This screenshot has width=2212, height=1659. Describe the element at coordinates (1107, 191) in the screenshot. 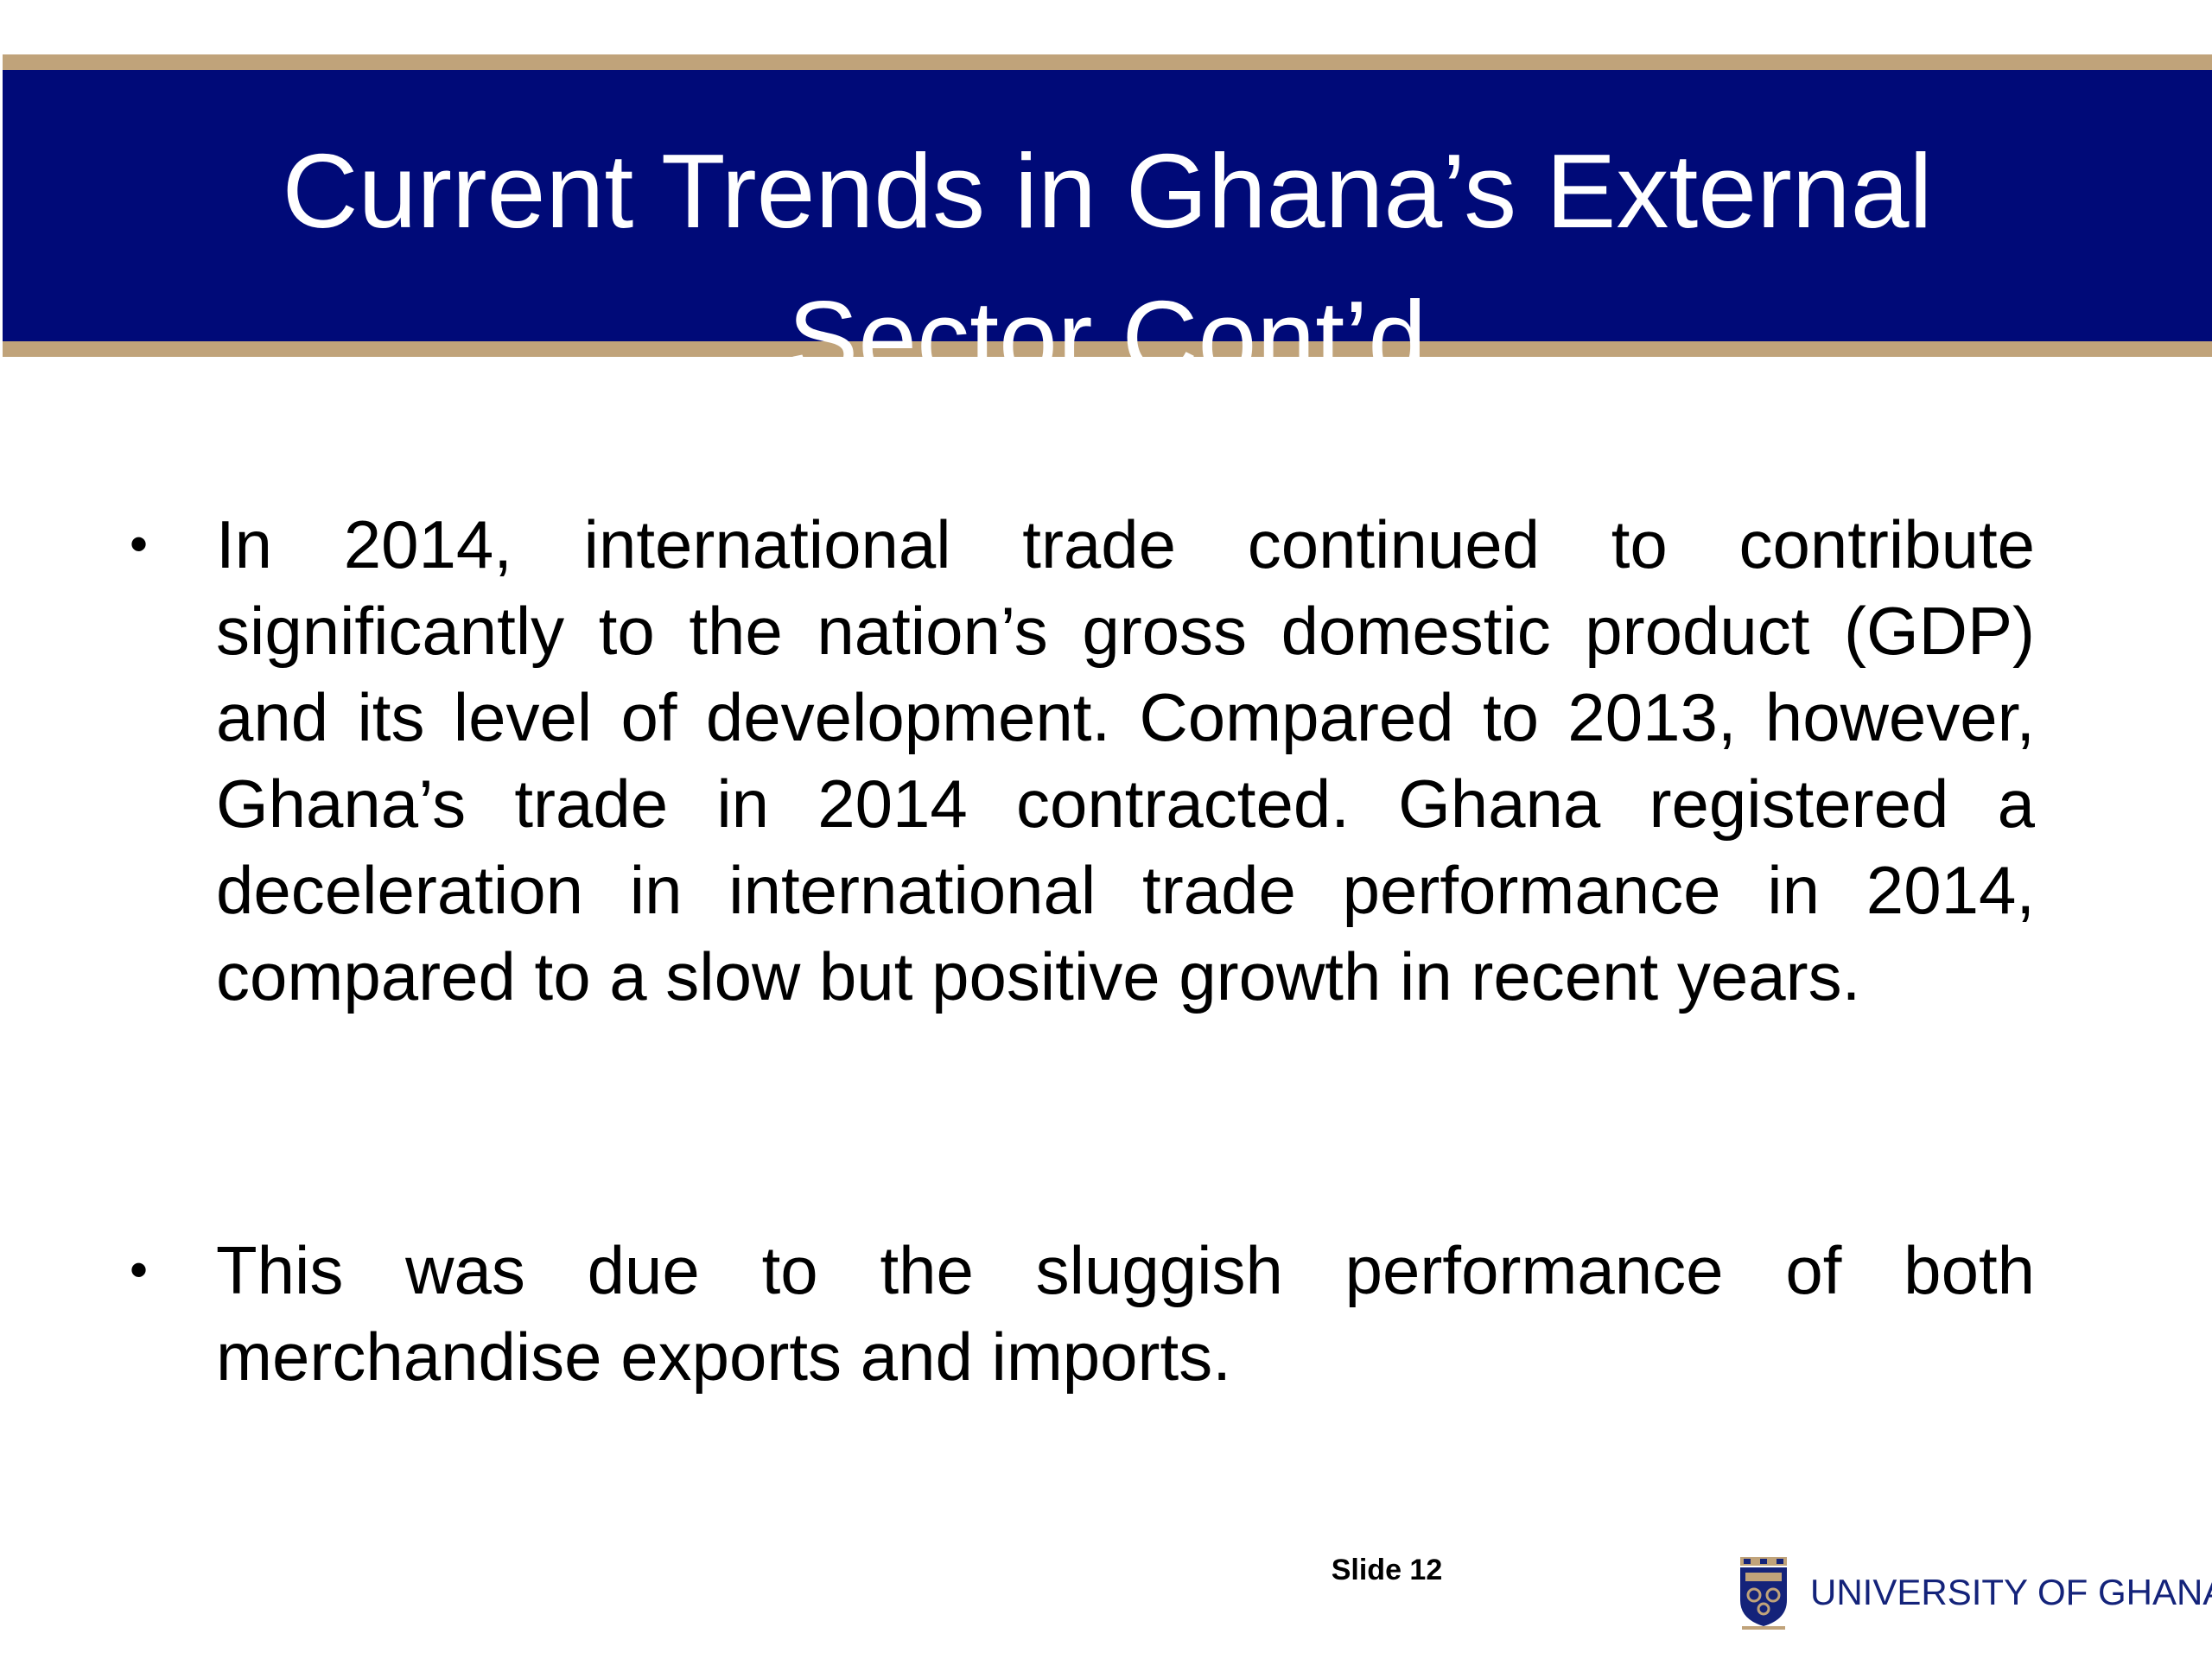

I see `slide-title-line-1: Current Trends in Ghana’s External` at that location.